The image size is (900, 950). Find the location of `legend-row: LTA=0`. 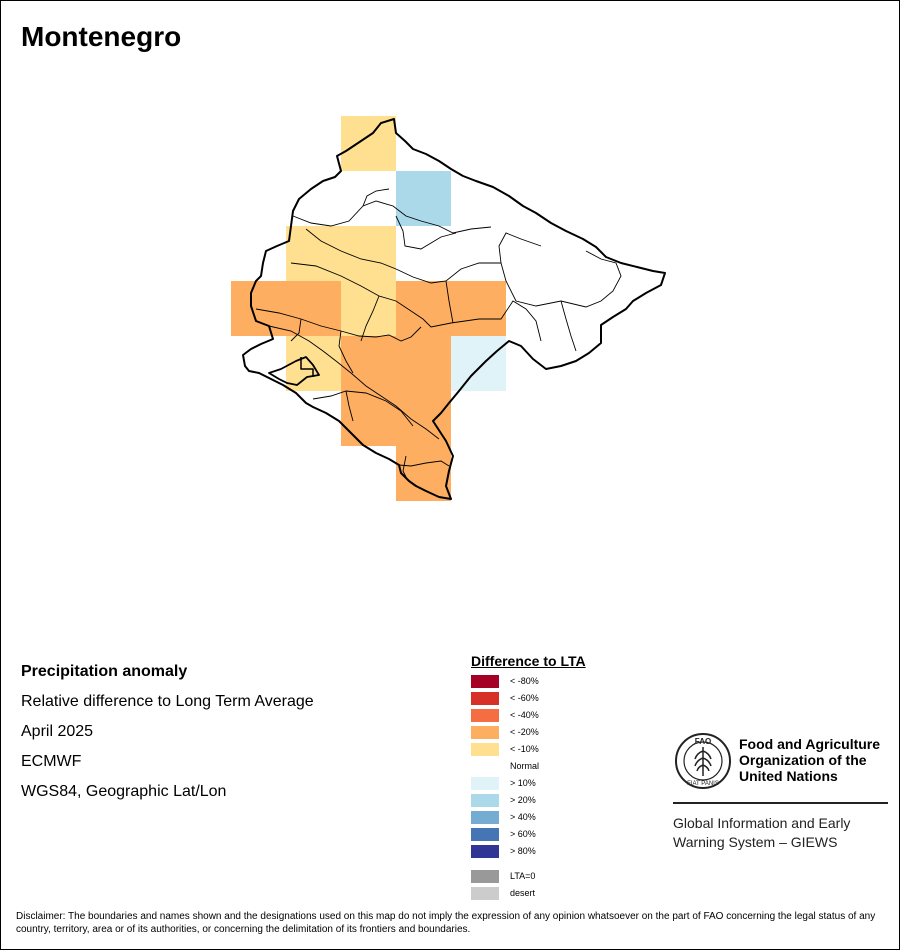

legend-row: LTA=0 is located at coordinates (528, 876).